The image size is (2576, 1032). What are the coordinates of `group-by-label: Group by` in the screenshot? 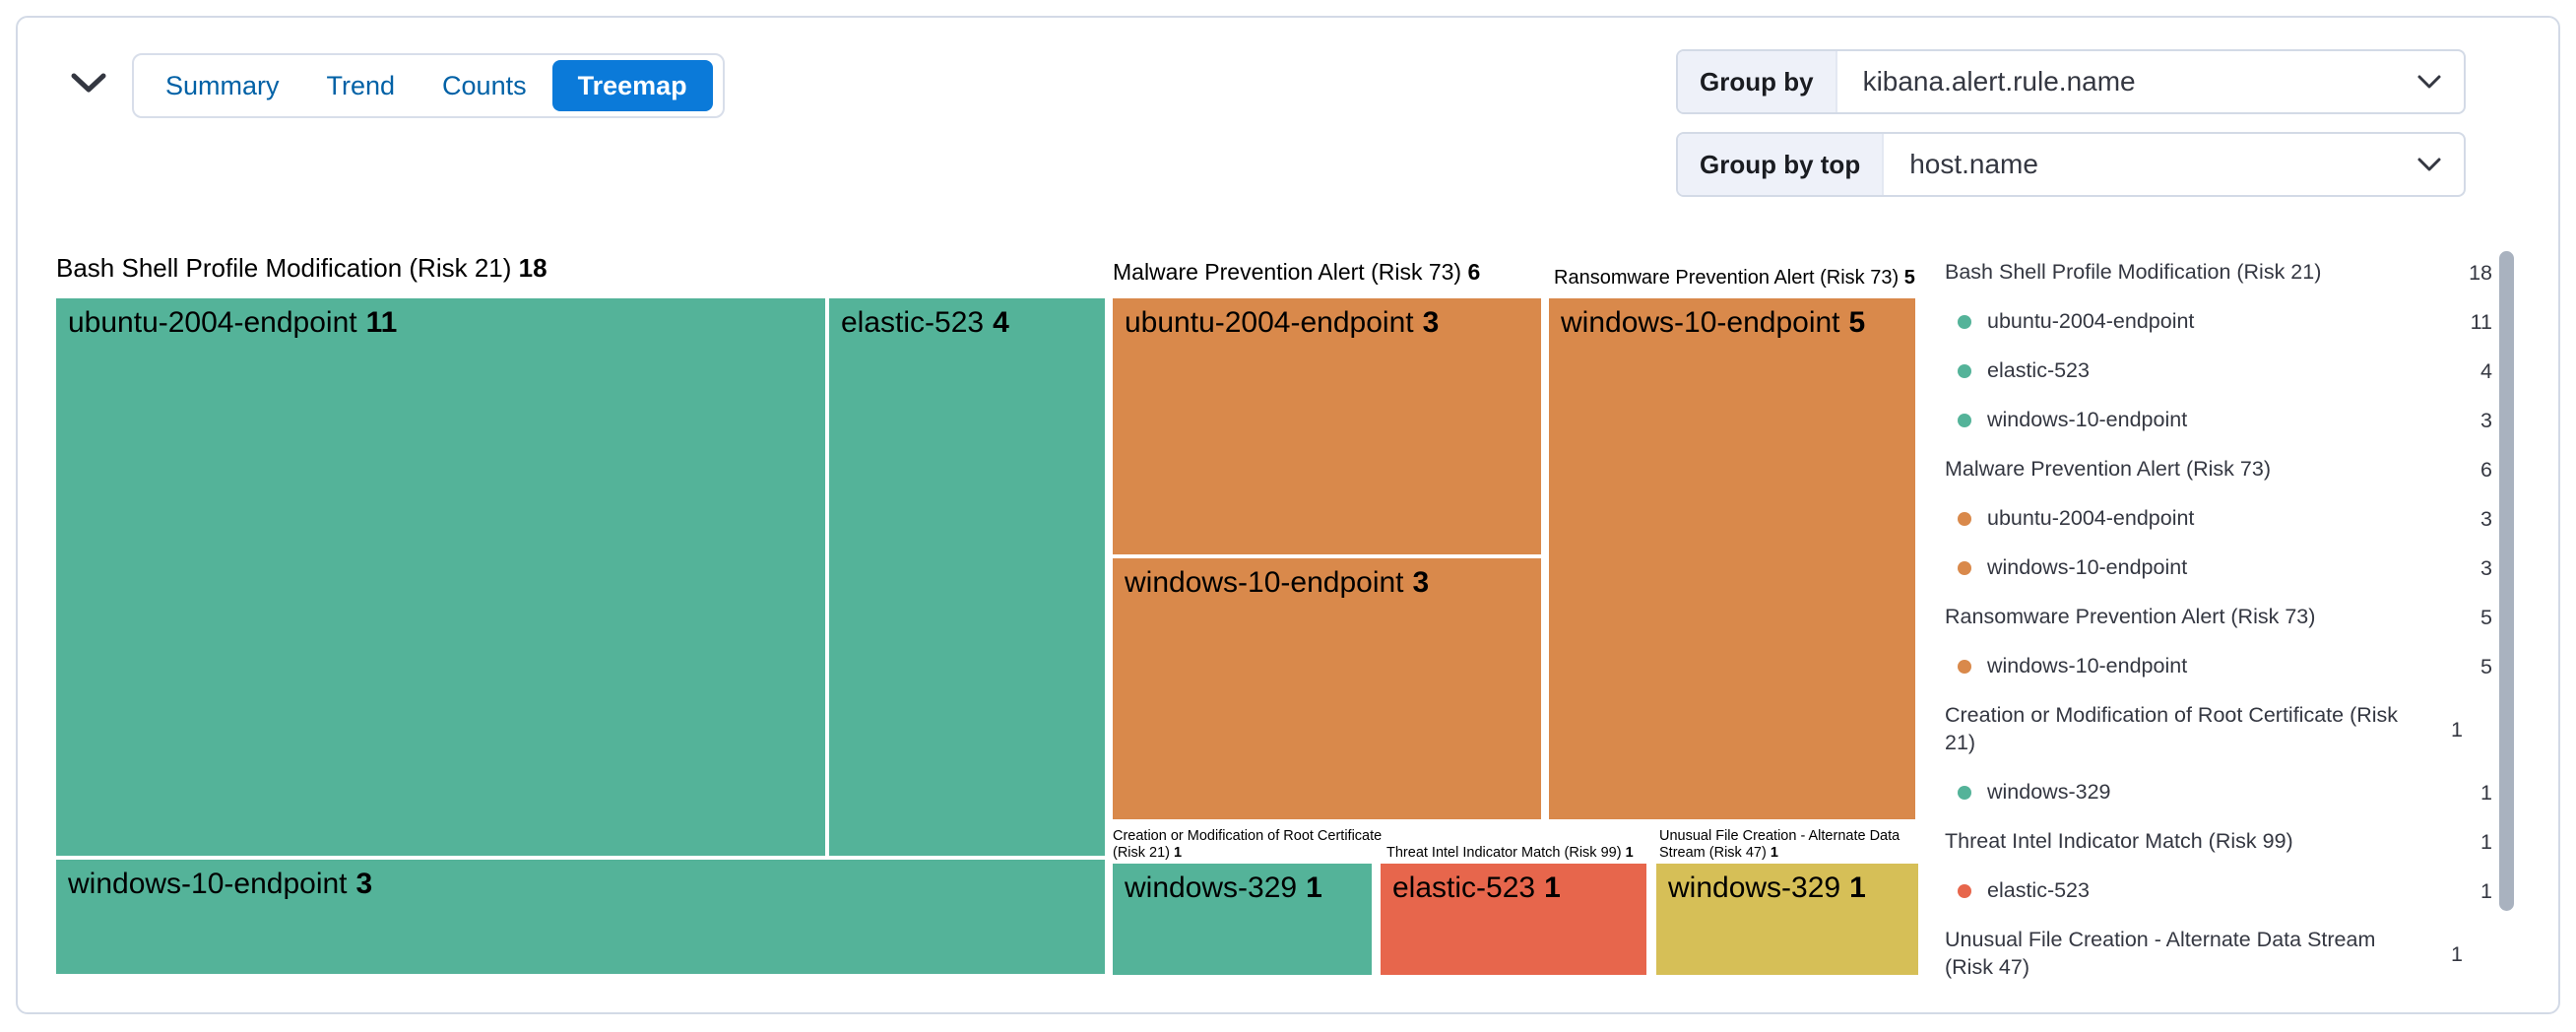 It's located at (1757, 81).